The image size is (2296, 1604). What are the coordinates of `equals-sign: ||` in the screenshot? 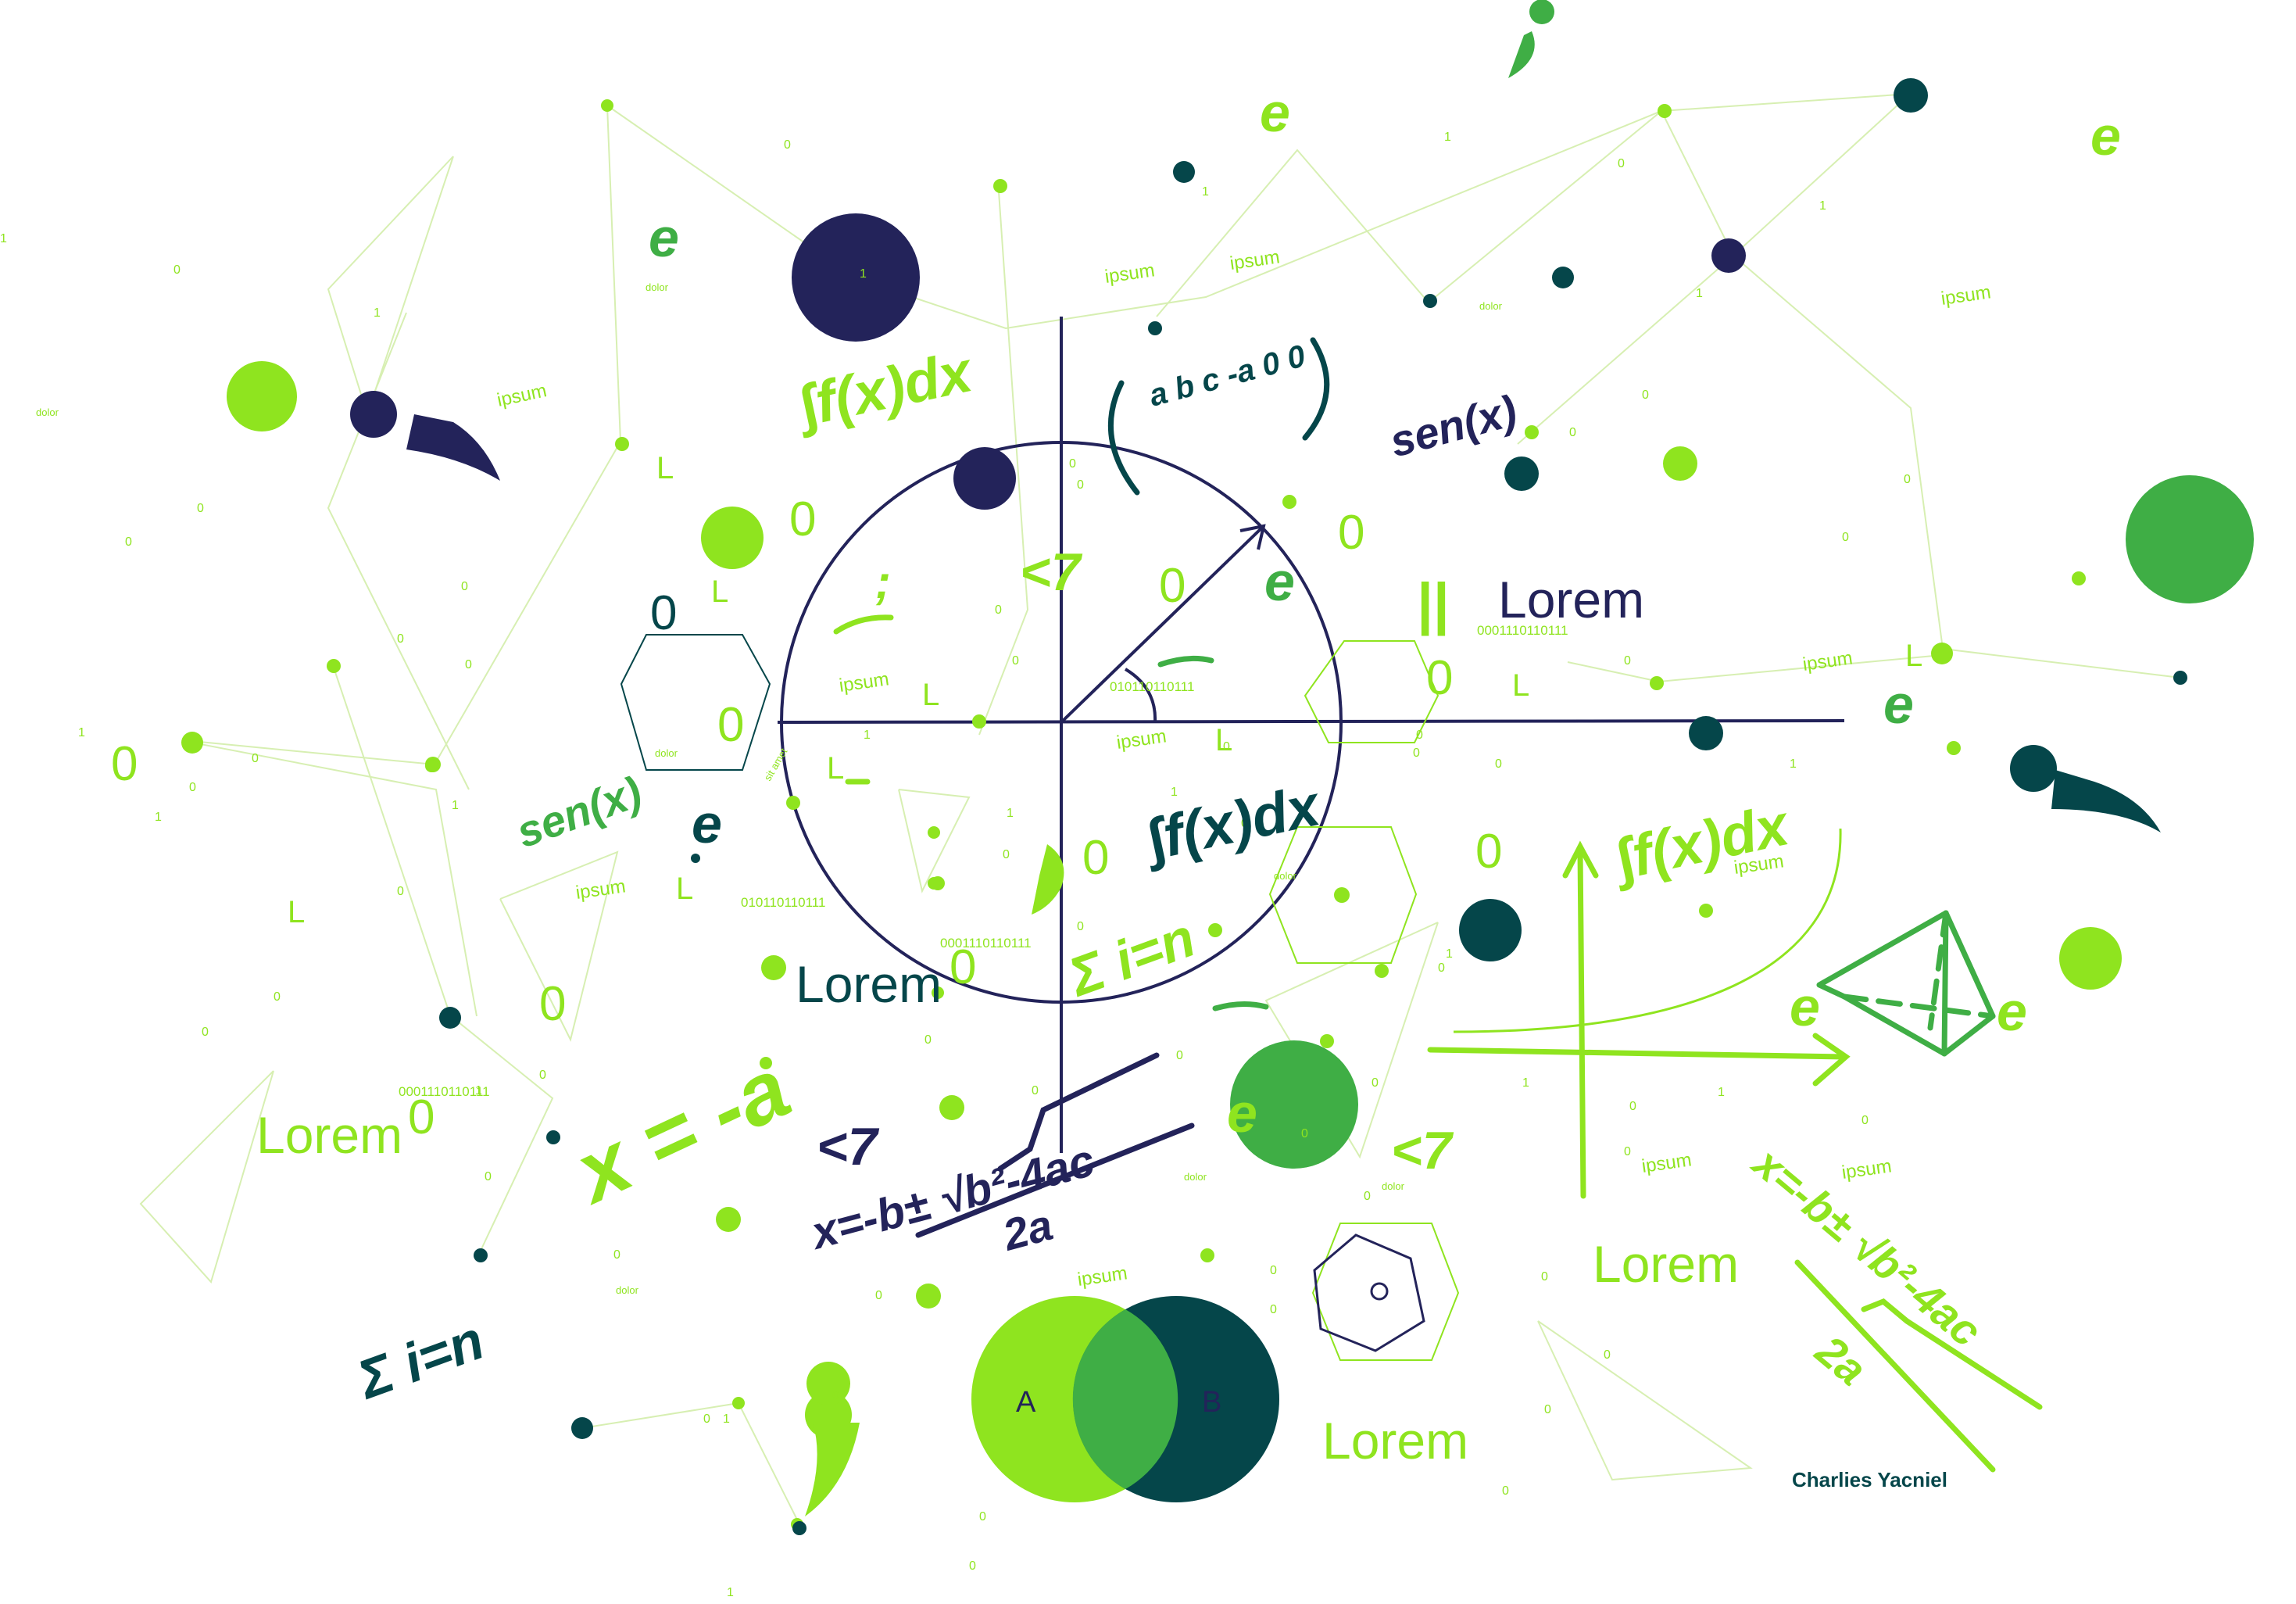 It's located at (1432, 603).